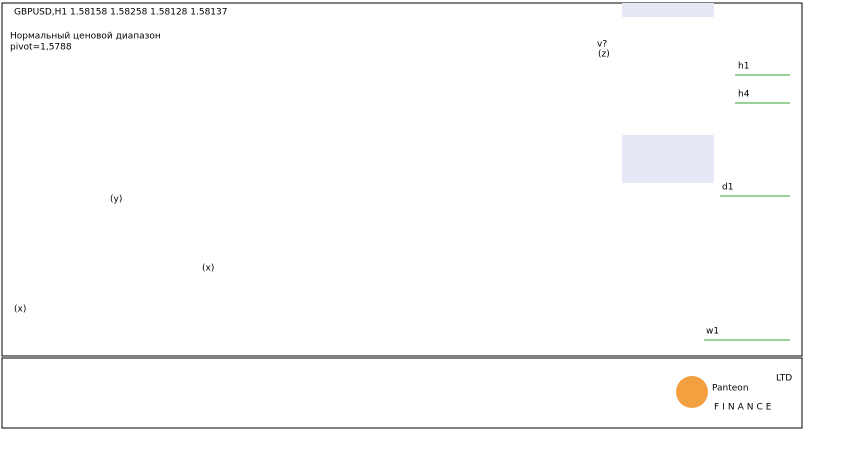 This screenshot has height=449, width=845. What do you see at coordinates (116, 200) in the screenshot?
I see `annotation: (y)` at bounding box center [116, 200].